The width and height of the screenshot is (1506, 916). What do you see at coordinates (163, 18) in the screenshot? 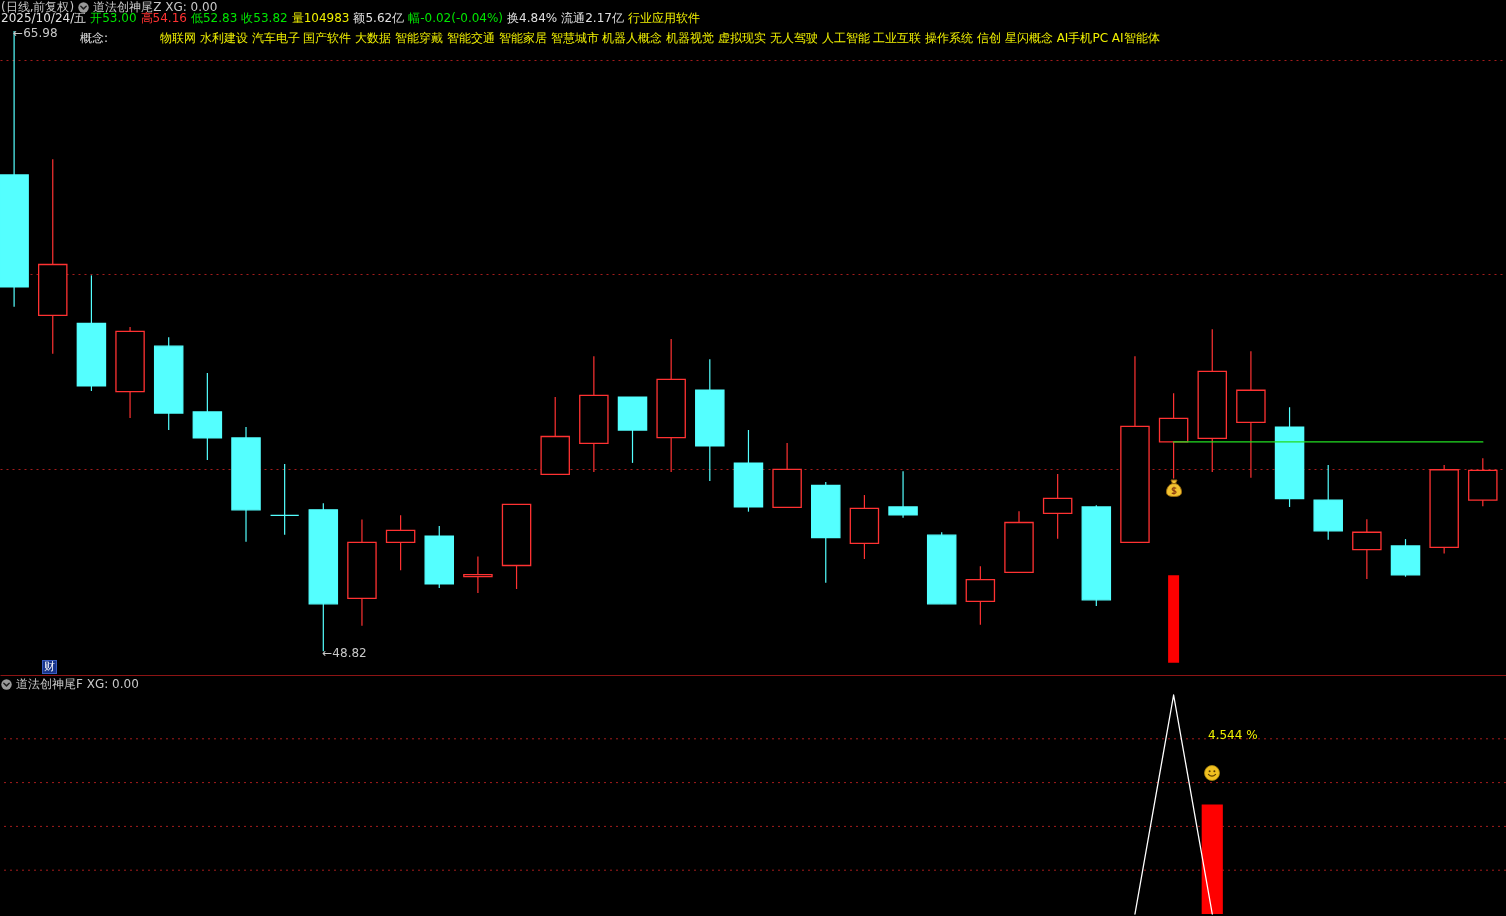
I see `text: 高54.16` at bounding box center [163, 18].